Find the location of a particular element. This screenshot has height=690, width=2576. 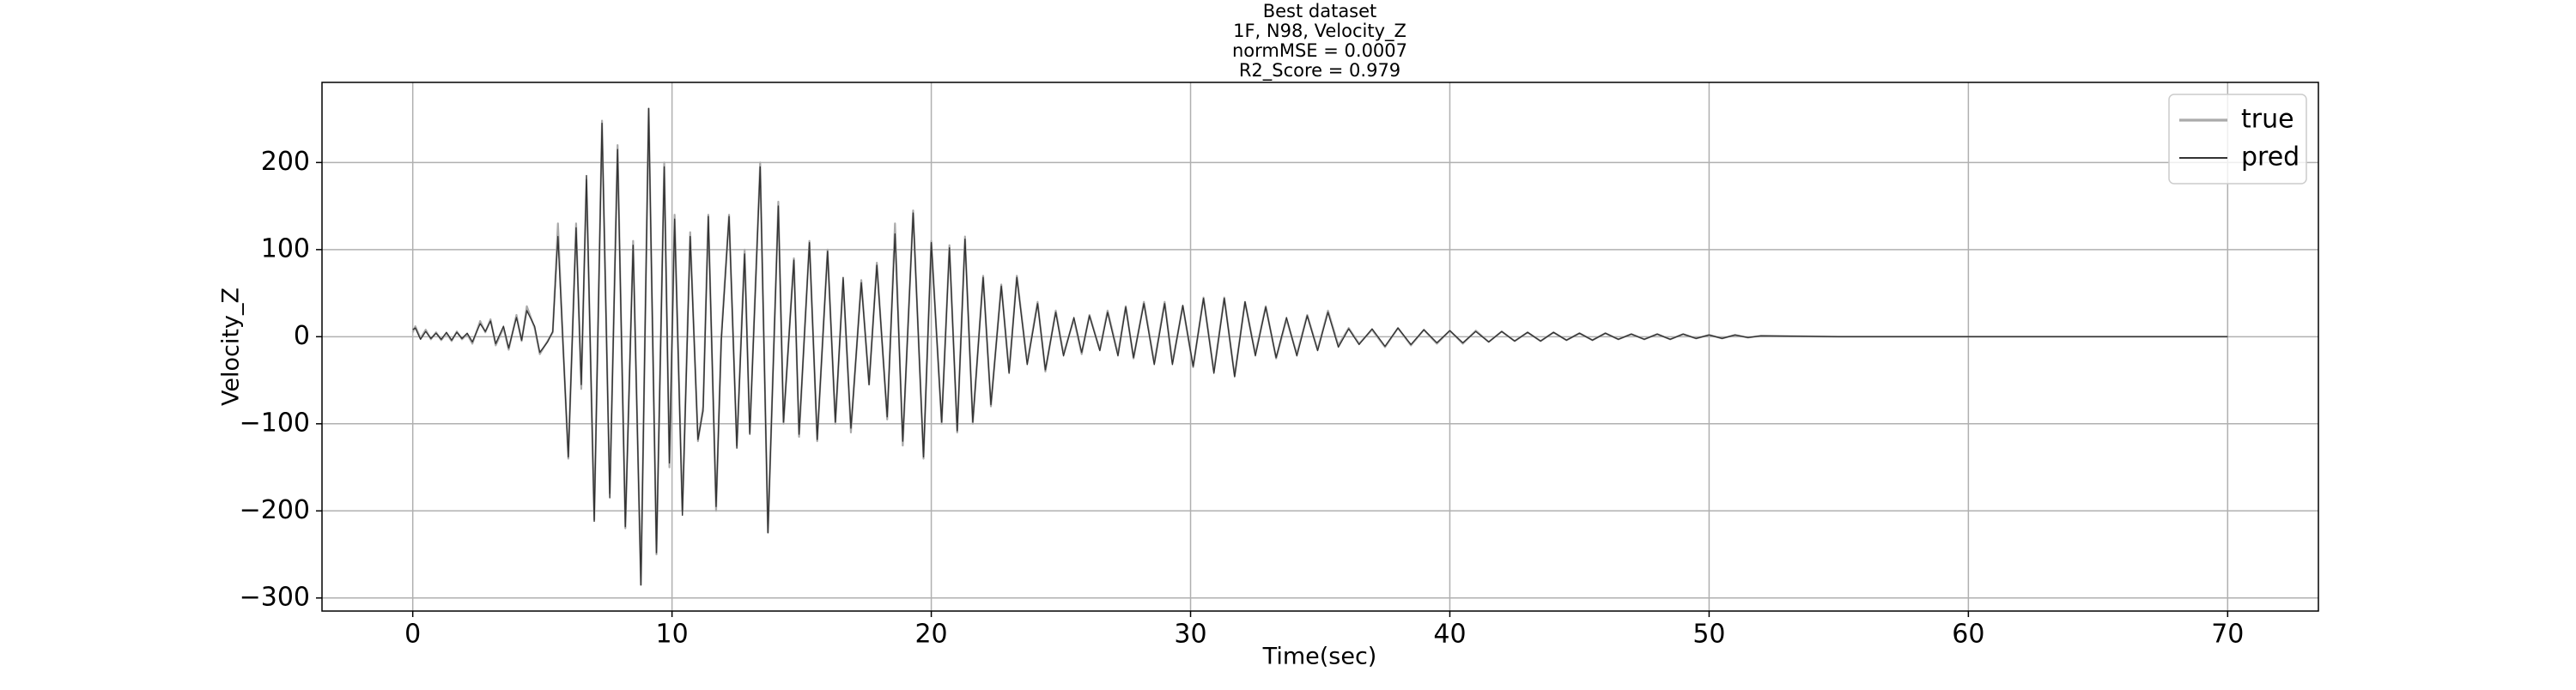

y-tick-label: 200 is located at coordinates (285, 162).